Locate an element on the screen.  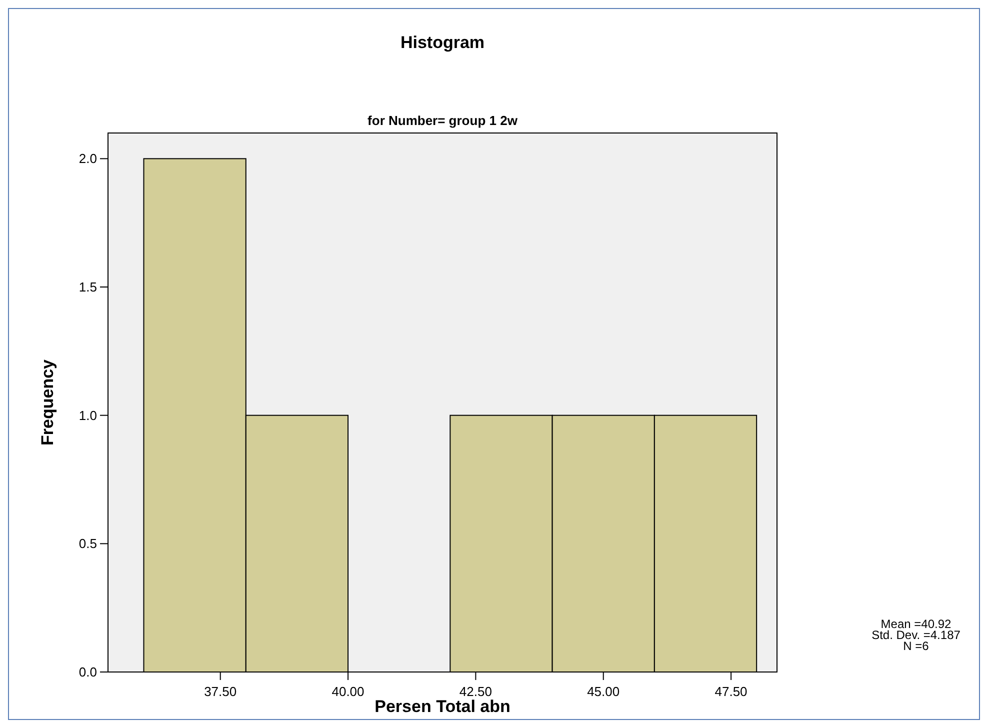
y-tick-label: 1.5 is located at coordinates (87, 287).